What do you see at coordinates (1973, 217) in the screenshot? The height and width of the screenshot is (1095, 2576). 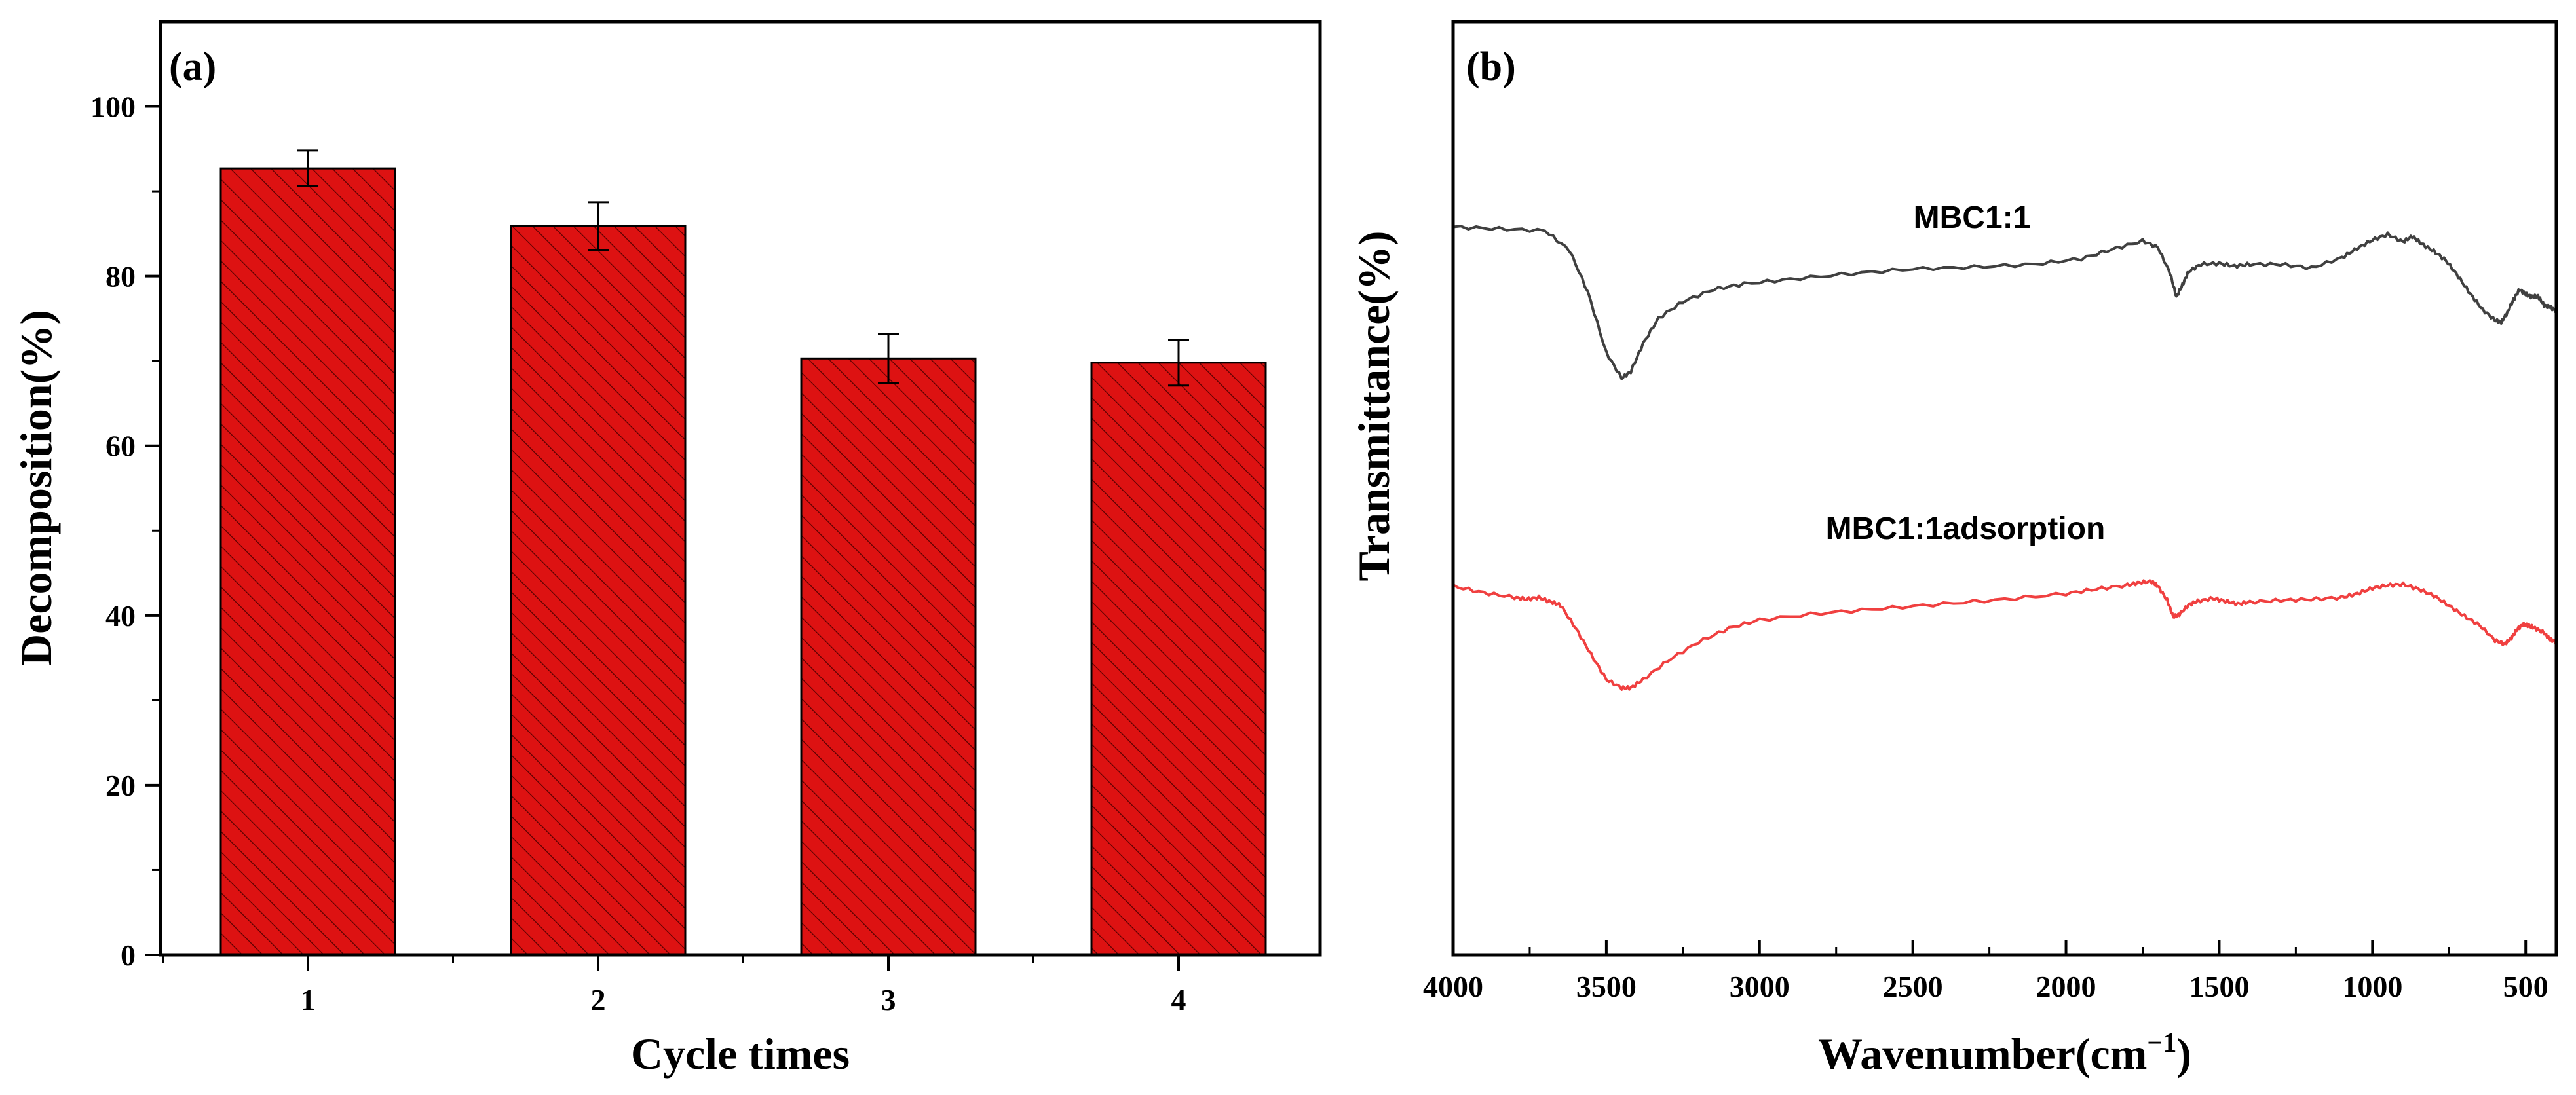 I see `series-label-mbc: MBC1:1` at bounding box center [1973, 217].